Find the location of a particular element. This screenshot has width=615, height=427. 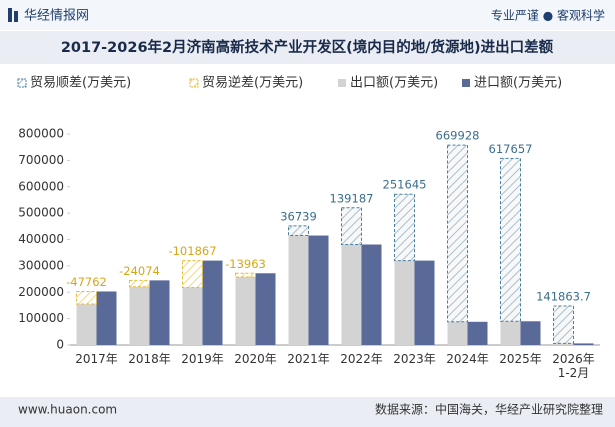

footer-bar is located at coordinates (307, 412).